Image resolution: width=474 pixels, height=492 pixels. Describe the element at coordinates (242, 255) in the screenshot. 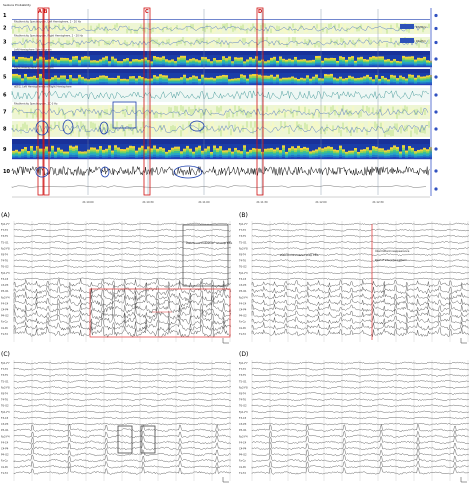

I see `channel-label: F8-T4` at that location.